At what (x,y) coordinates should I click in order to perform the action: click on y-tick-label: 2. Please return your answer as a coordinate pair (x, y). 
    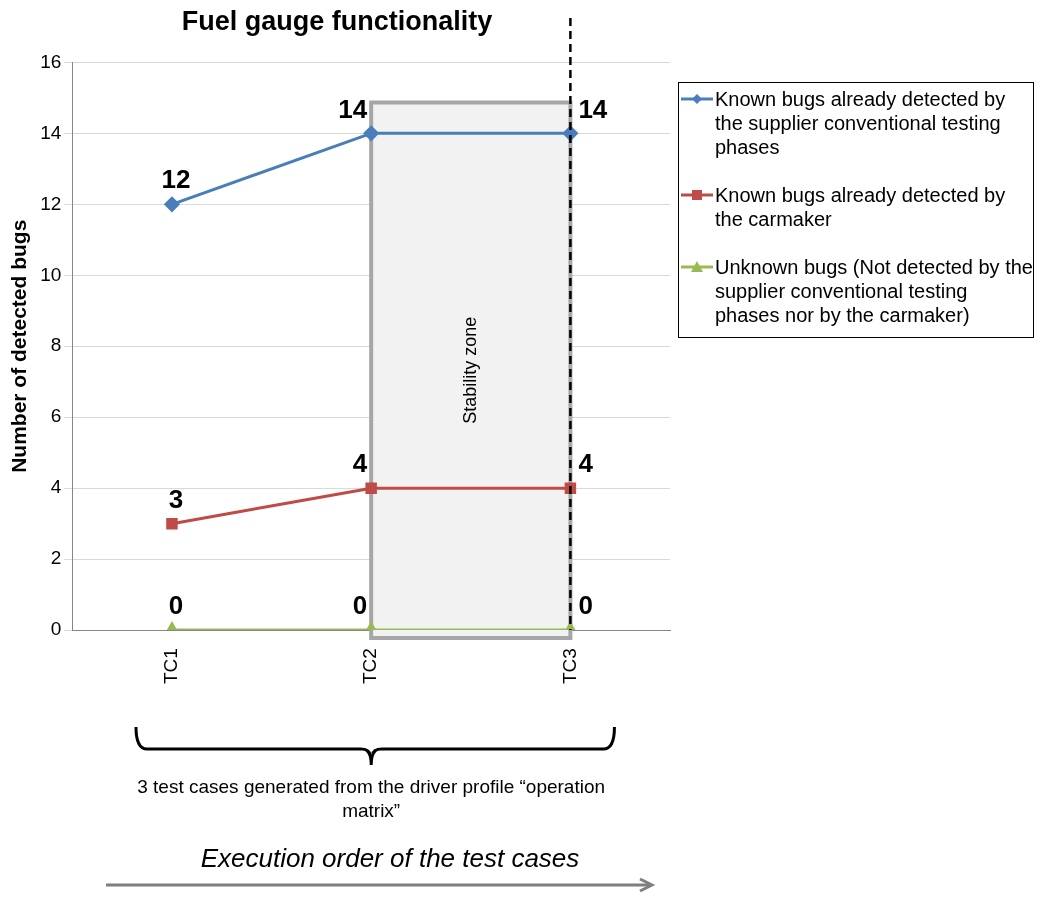
    Looking at the image, I should click on (56, 558).